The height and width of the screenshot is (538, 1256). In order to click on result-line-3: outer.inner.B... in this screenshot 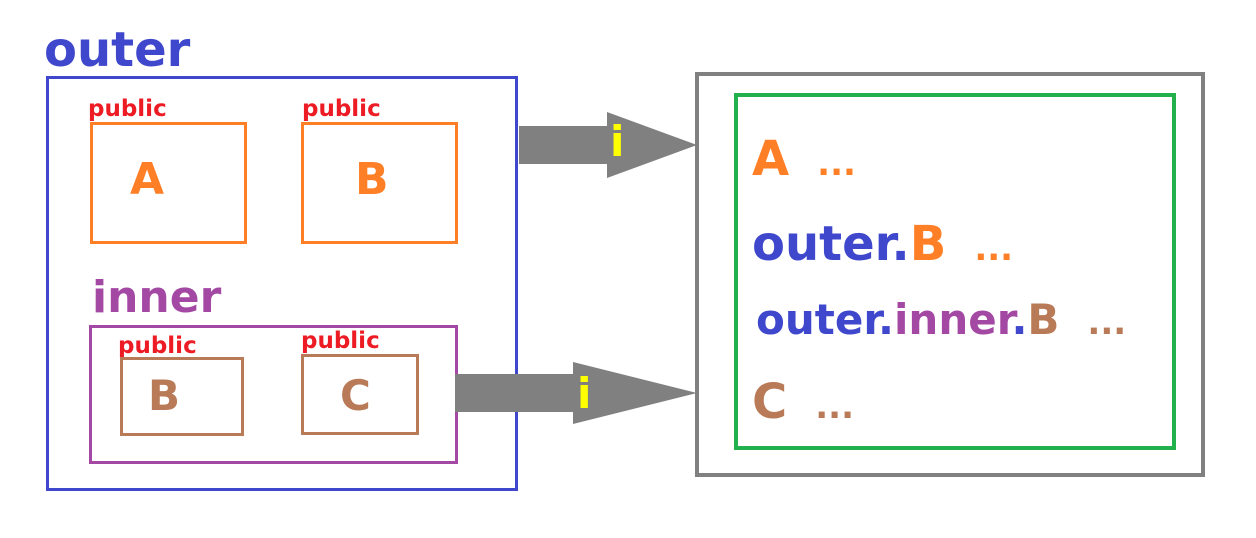, I will do `click(941, 320)`.